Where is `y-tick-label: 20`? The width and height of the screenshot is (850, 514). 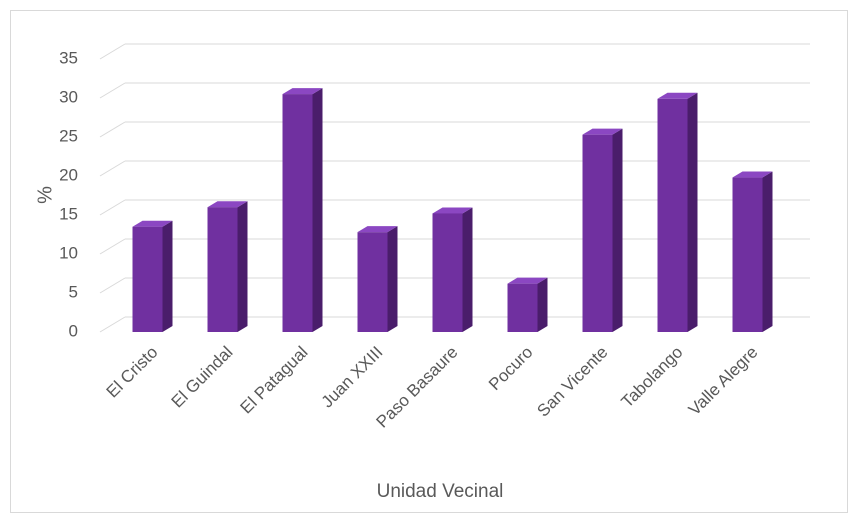 y-tick-label: 20 is located at coordinates (68, 174).